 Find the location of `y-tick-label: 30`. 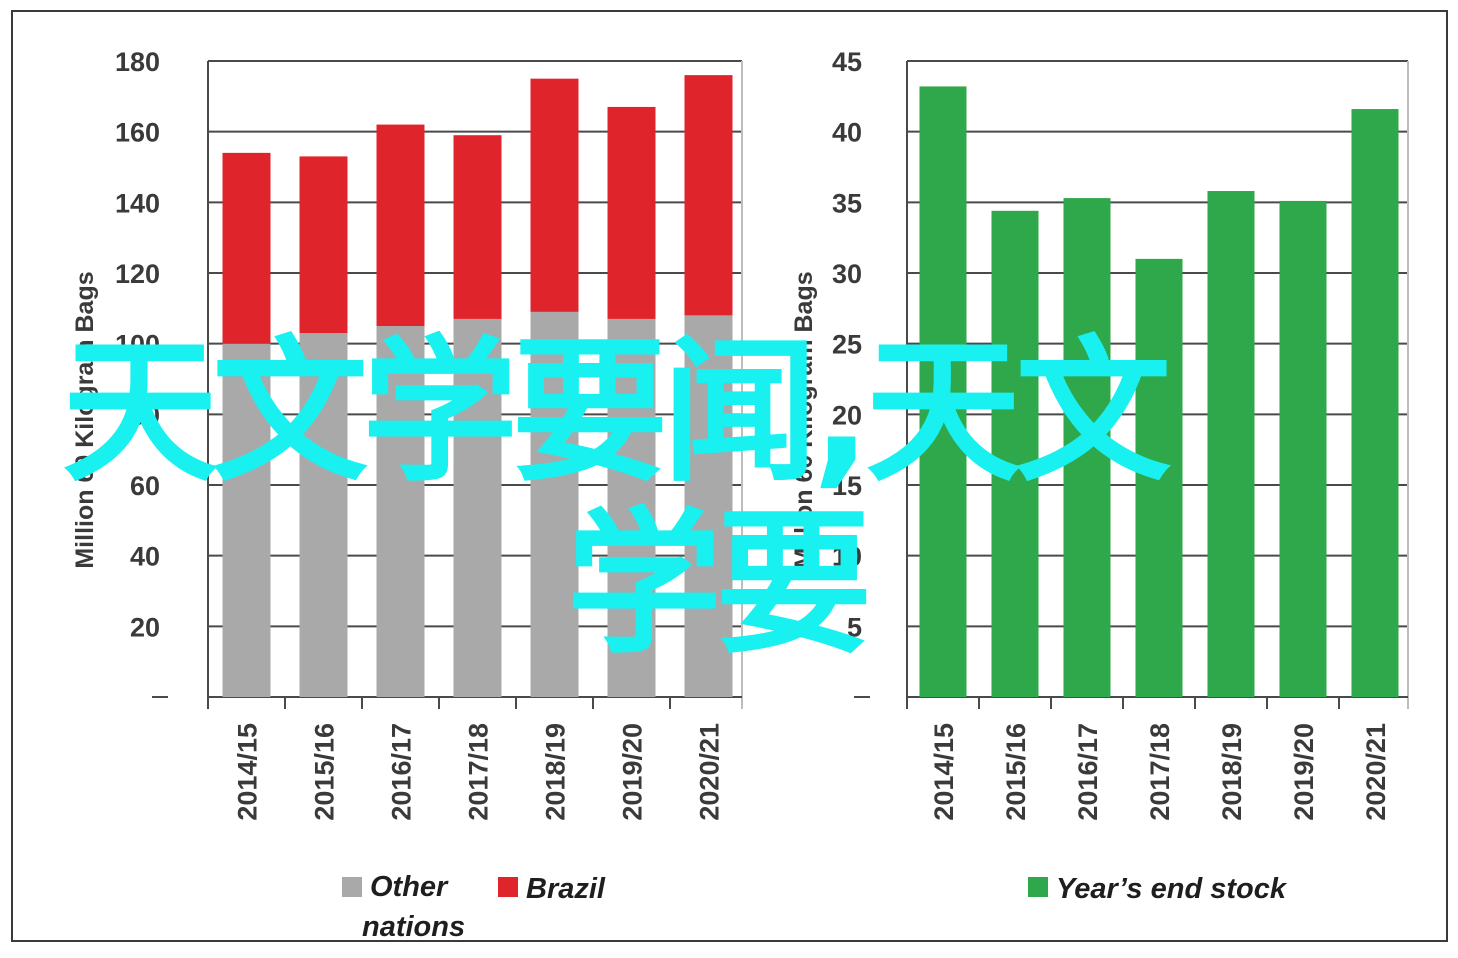

y-tick-label: 30 is located at coordinates (847, 274).